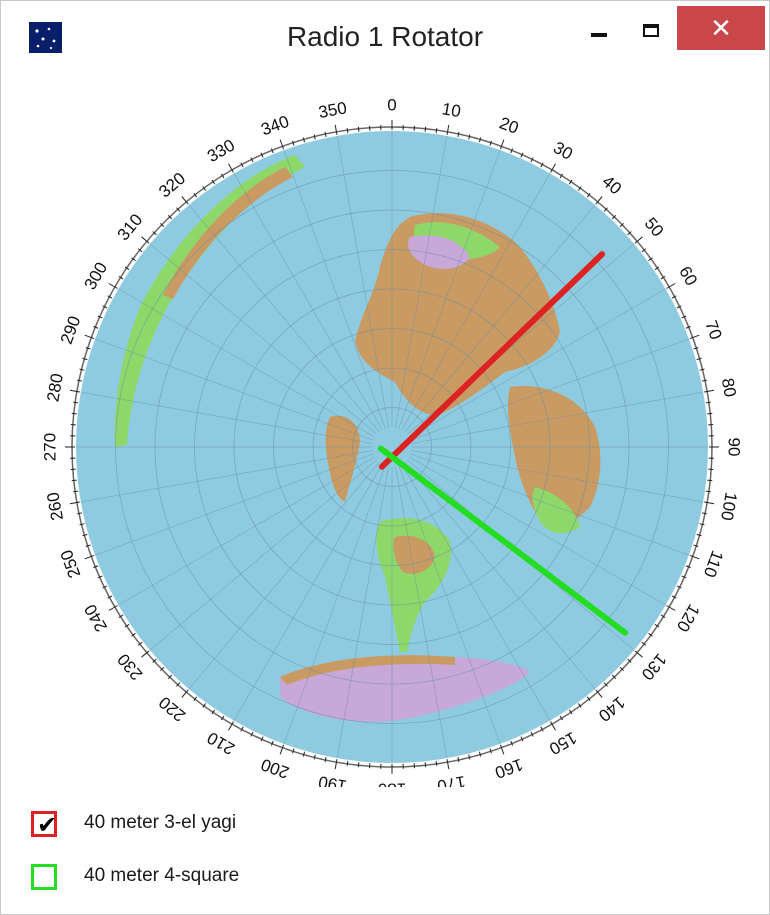  Describe the element at coordinates (601, 33) in the screenshot. I see `minimize-button` at that location.